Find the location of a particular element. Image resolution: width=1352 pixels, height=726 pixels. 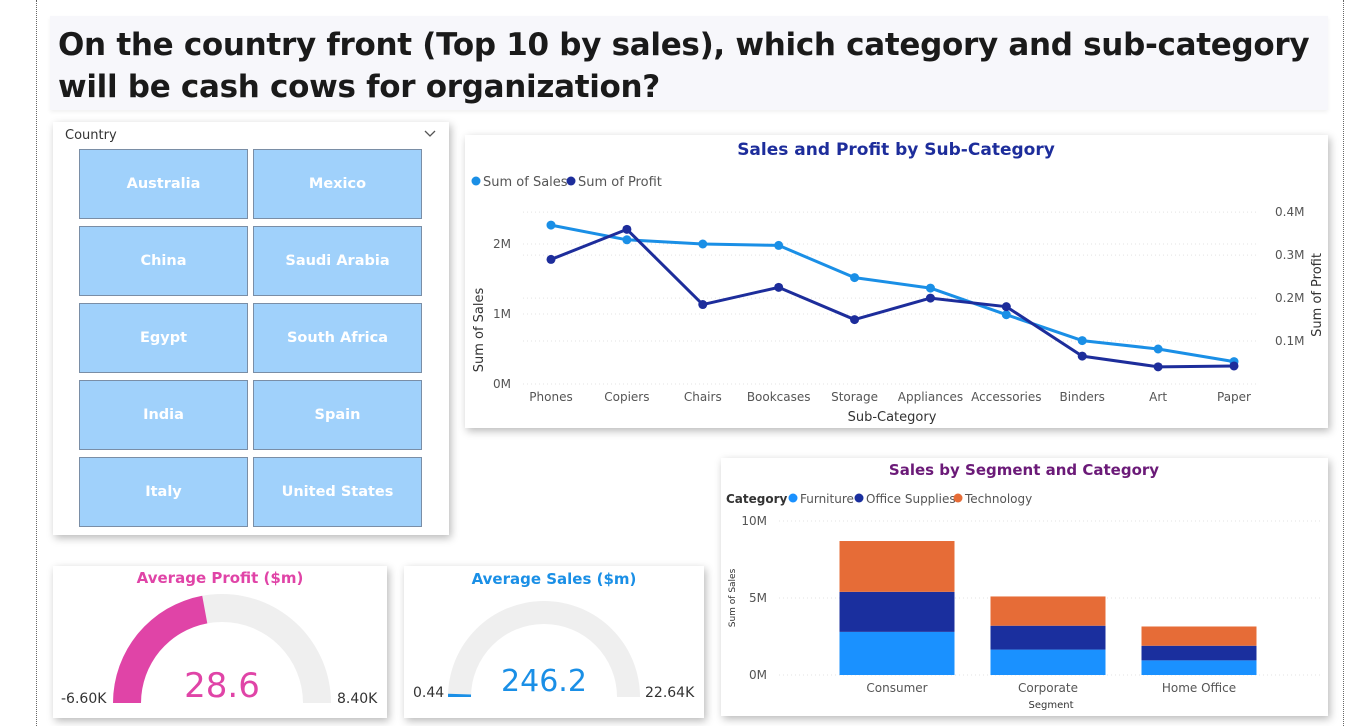

bar-legend-title: Category is located at coordinates (757, 499).